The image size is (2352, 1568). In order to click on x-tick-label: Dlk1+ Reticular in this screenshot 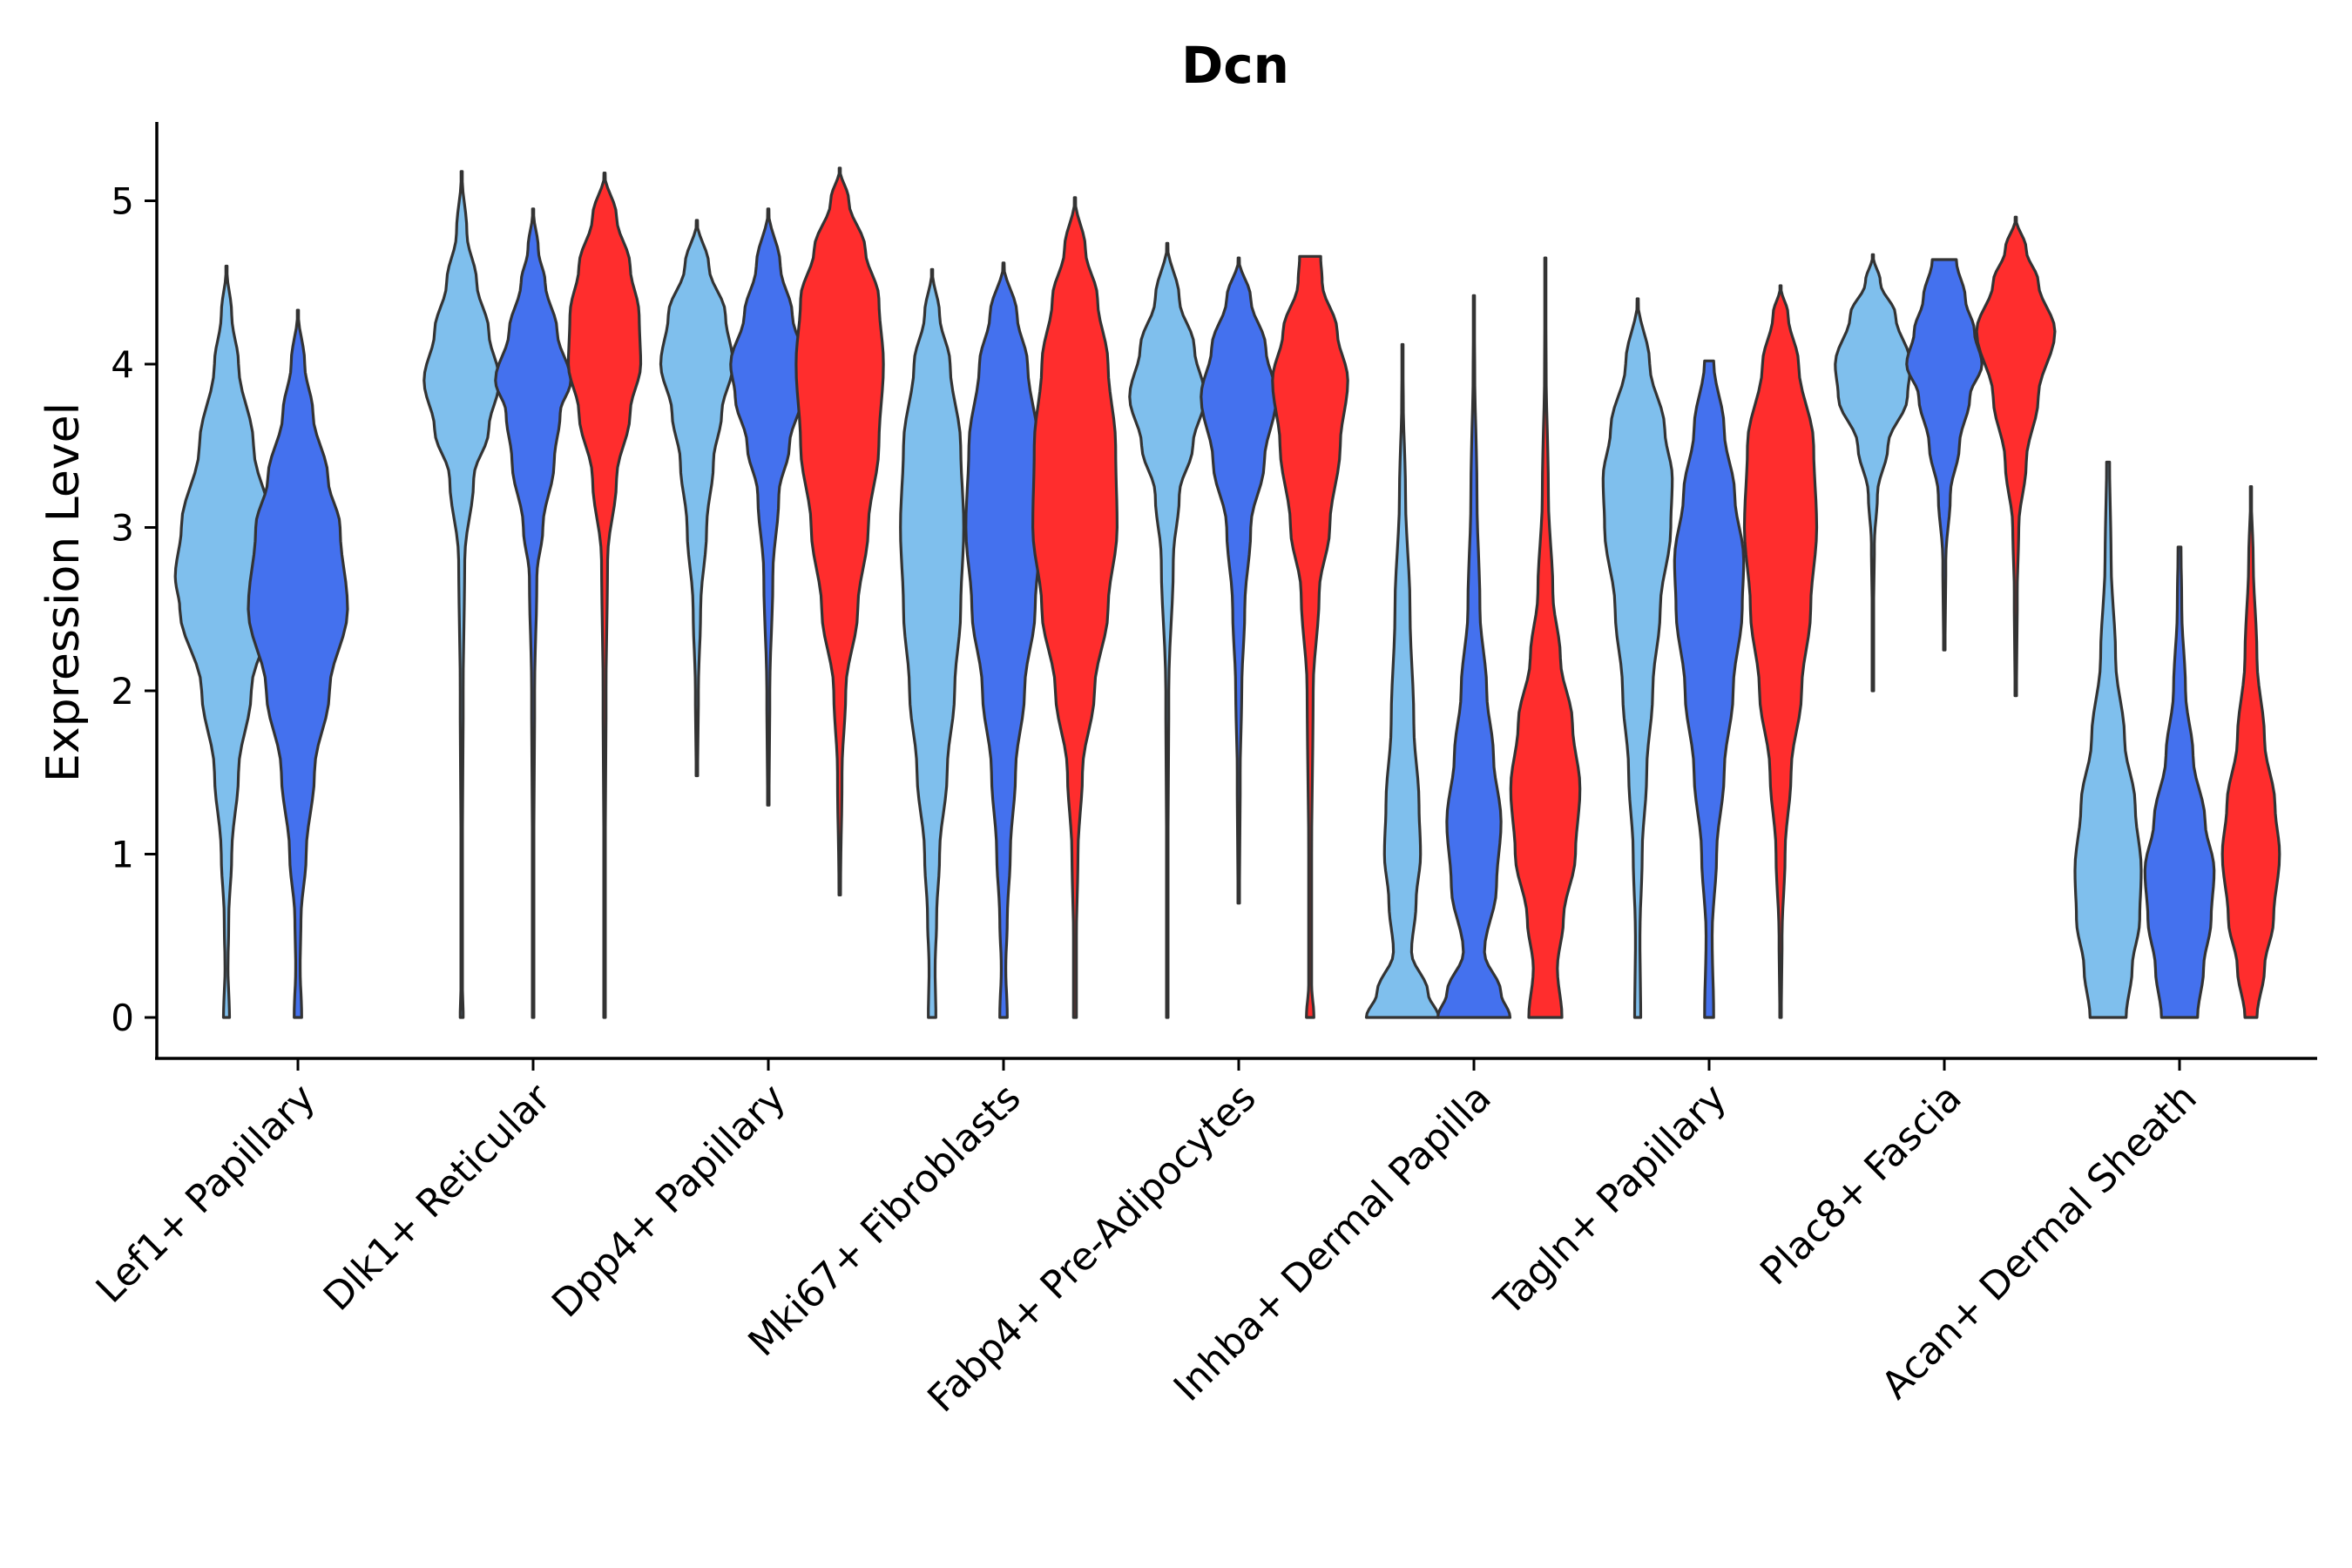, I will do `click(437, 1197)`.